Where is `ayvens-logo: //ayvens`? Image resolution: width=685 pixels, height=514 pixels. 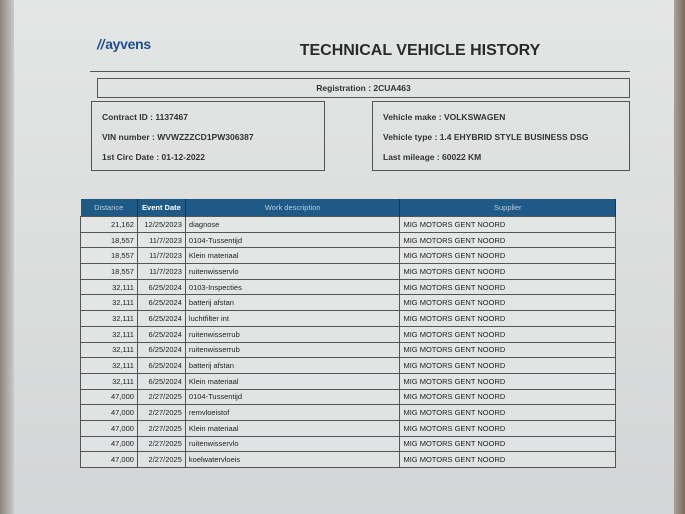
ayvens-logo: //ayvens is located at coordinates (124, 44).